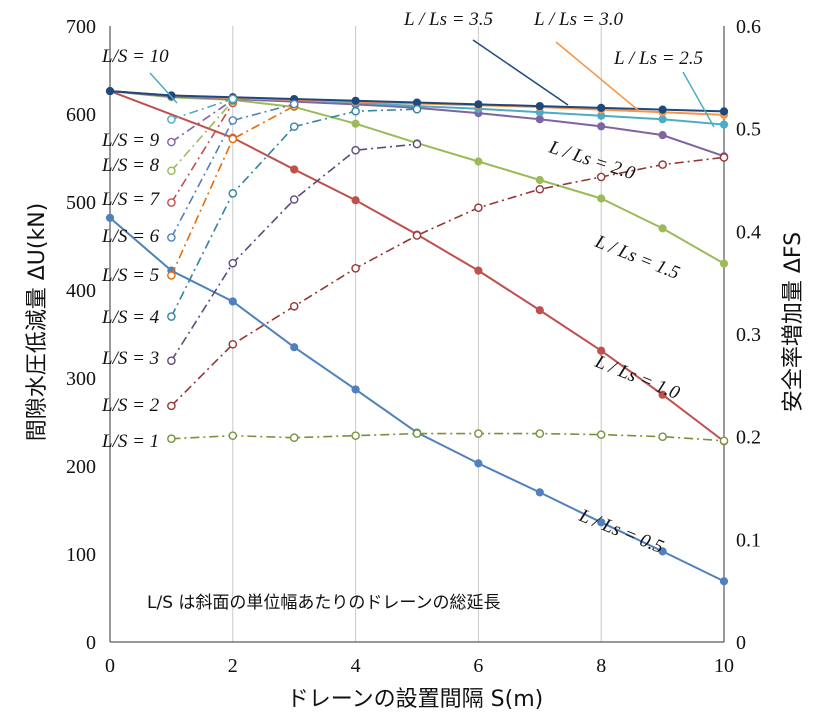  I want to click on series-ls-label: L / Ls = 3.0, so click(578, 19).